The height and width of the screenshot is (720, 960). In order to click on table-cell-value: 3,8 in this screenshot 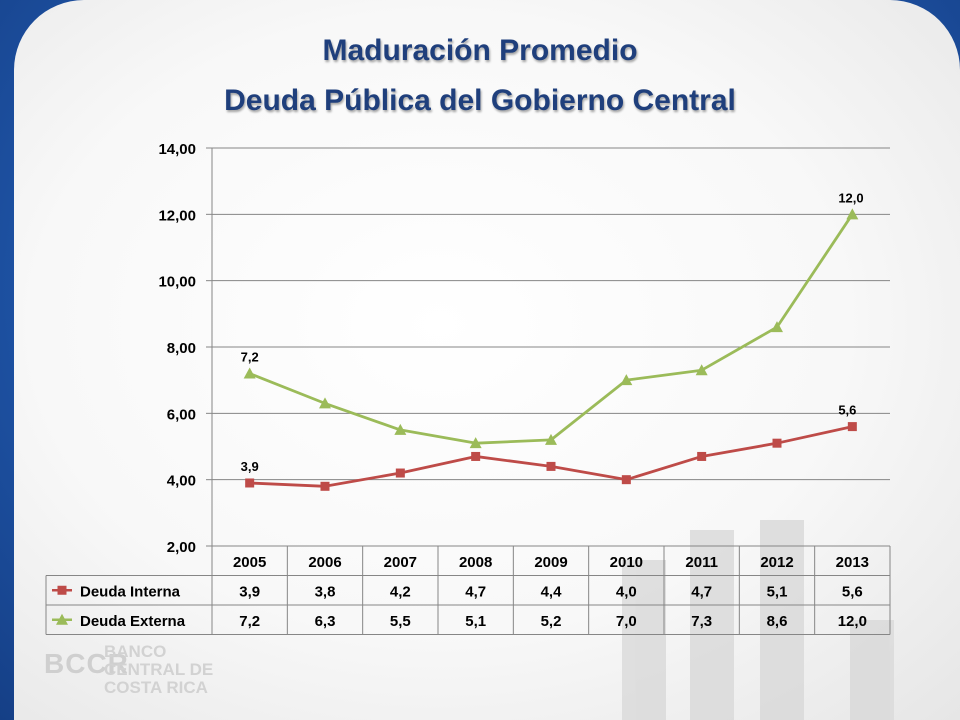, I will do `click(325, 591)`.